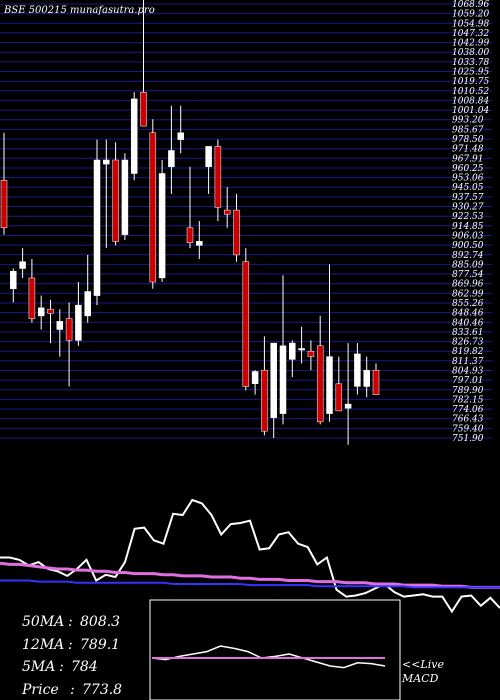 This screenshot has width=500, height=700. Describe the element at coordinates (43, 645) in the screenshot. I see `ma-label-12: 12MA` at that location.